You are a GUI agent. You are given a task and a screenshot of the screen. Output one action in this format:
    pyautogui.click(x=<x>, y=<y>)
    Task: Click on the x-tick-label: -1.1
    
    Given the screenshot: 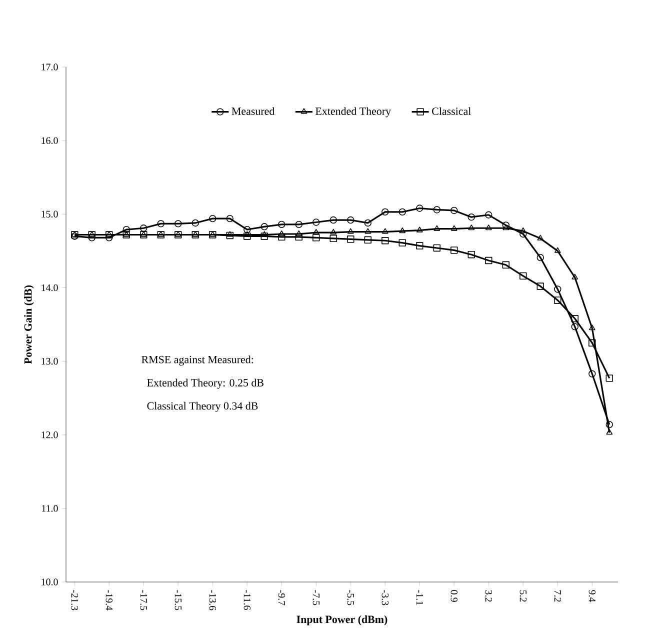 What is the action you would take?
    pyautogui.click(x=419, y=597)
    